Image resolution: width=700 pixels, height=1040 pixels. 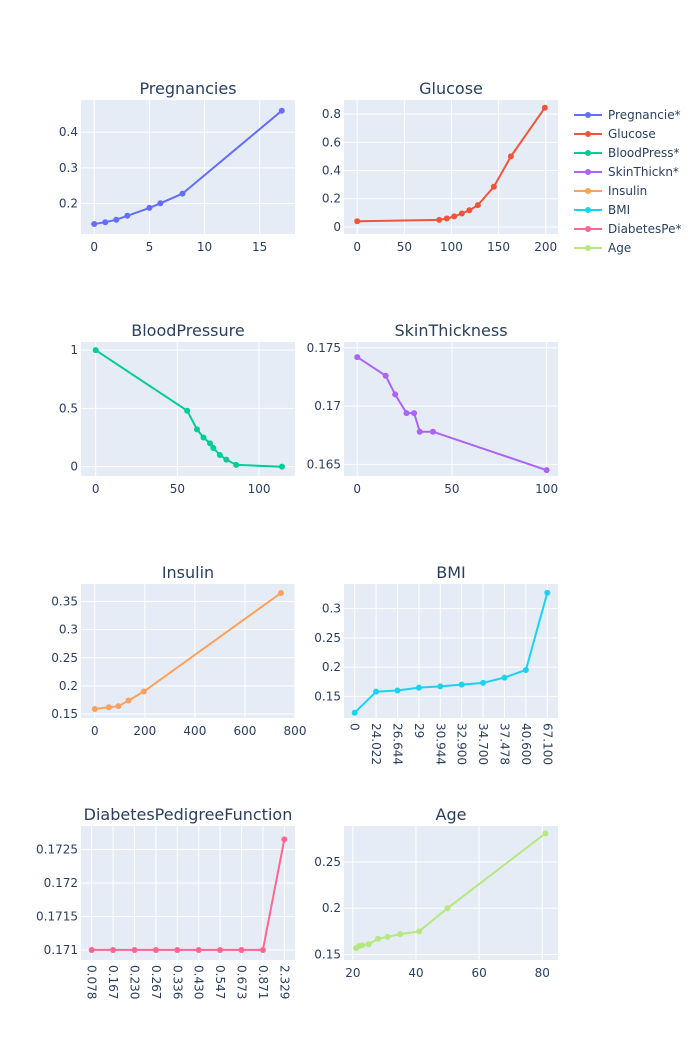 I want to click on x-tick-label: 80, so click(x=542, y=973).